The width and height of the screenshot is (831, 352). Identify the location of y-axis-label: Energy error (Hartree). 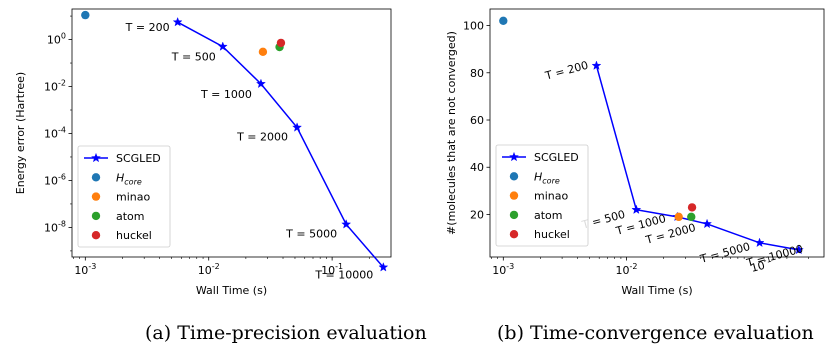
(20, 133).